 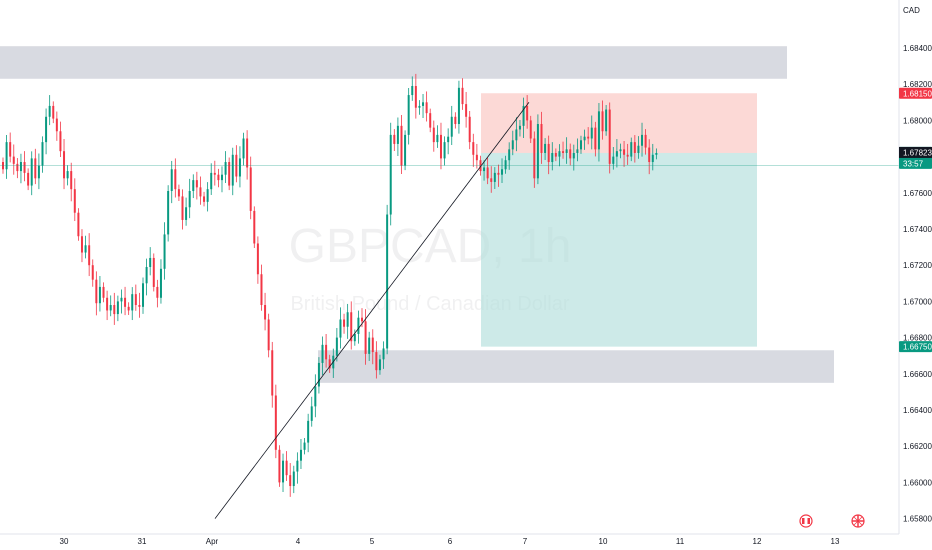 What do you see at coordinates (917, 482) in the screenshot?
I see `price-tick-label: 1.66000` at bounding box center [917, 482].